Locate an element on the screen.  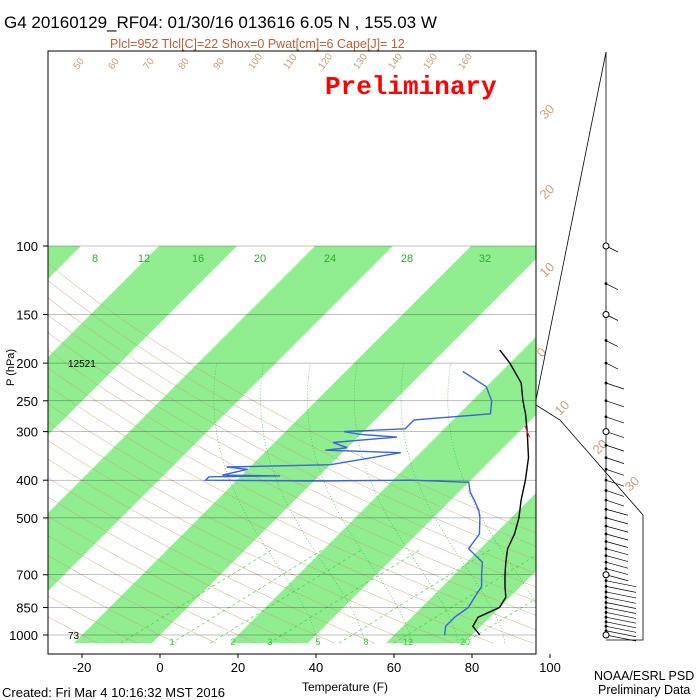
mixing-ratio-label: 2 is located at coordinates (232, 642).